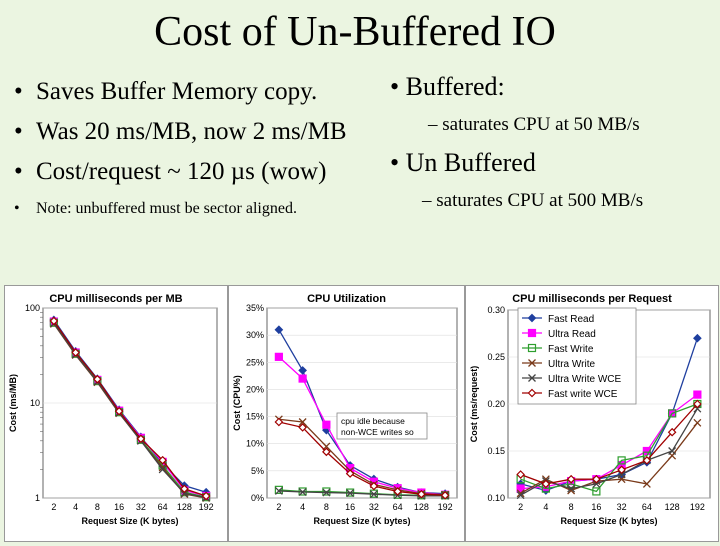 Image resolution: width=720 pixels, height=546 pixels. Describe the element at coordinates (474, 404) in the screenshot. I see `y-axis-label: Cost (ms/request)` at that location.